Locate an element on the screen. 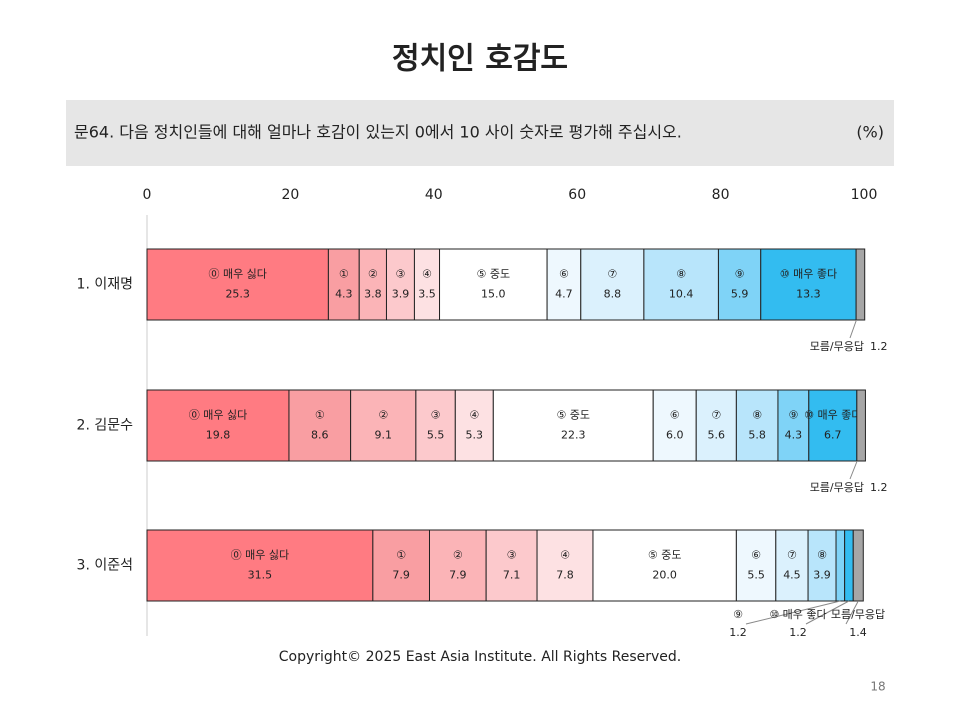 The image size is (960, 720). page-number: 18 is located at coordinates (877, 687).